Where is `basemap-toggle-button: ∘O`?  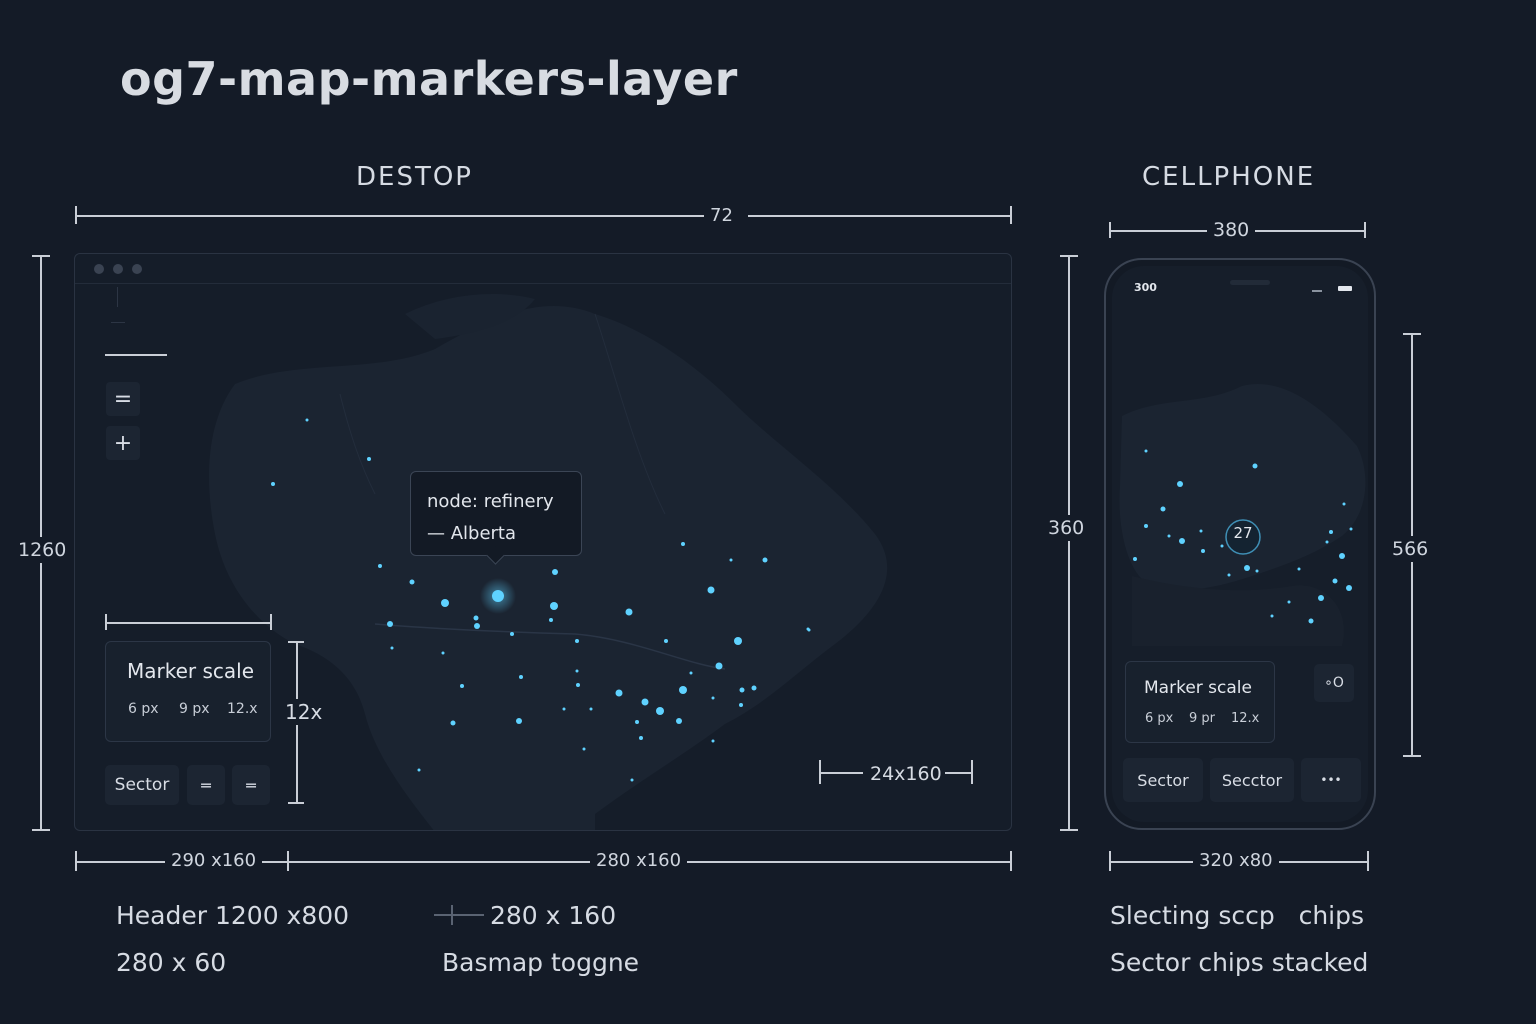
basemap-toggle-button: ∘O is located at coordinates (1334, 683).